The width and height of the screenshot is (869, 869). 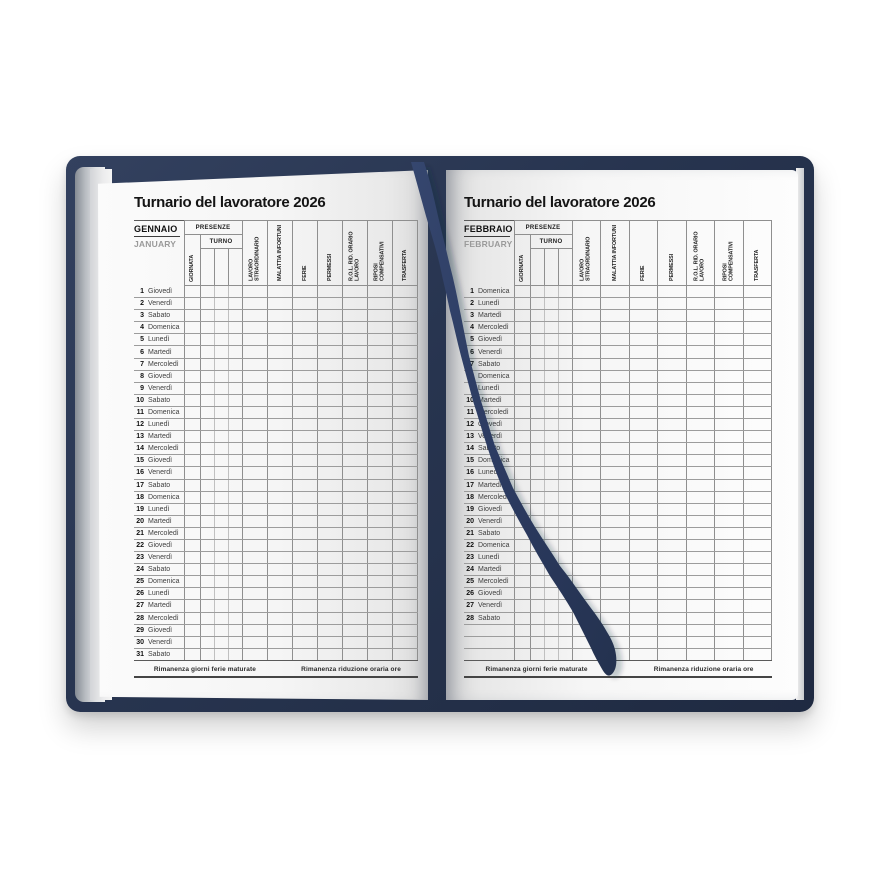 What do you see at coordinates (140, 473) in the screenshot?
I see `day-number: 16` at bounding box center [140, 473].